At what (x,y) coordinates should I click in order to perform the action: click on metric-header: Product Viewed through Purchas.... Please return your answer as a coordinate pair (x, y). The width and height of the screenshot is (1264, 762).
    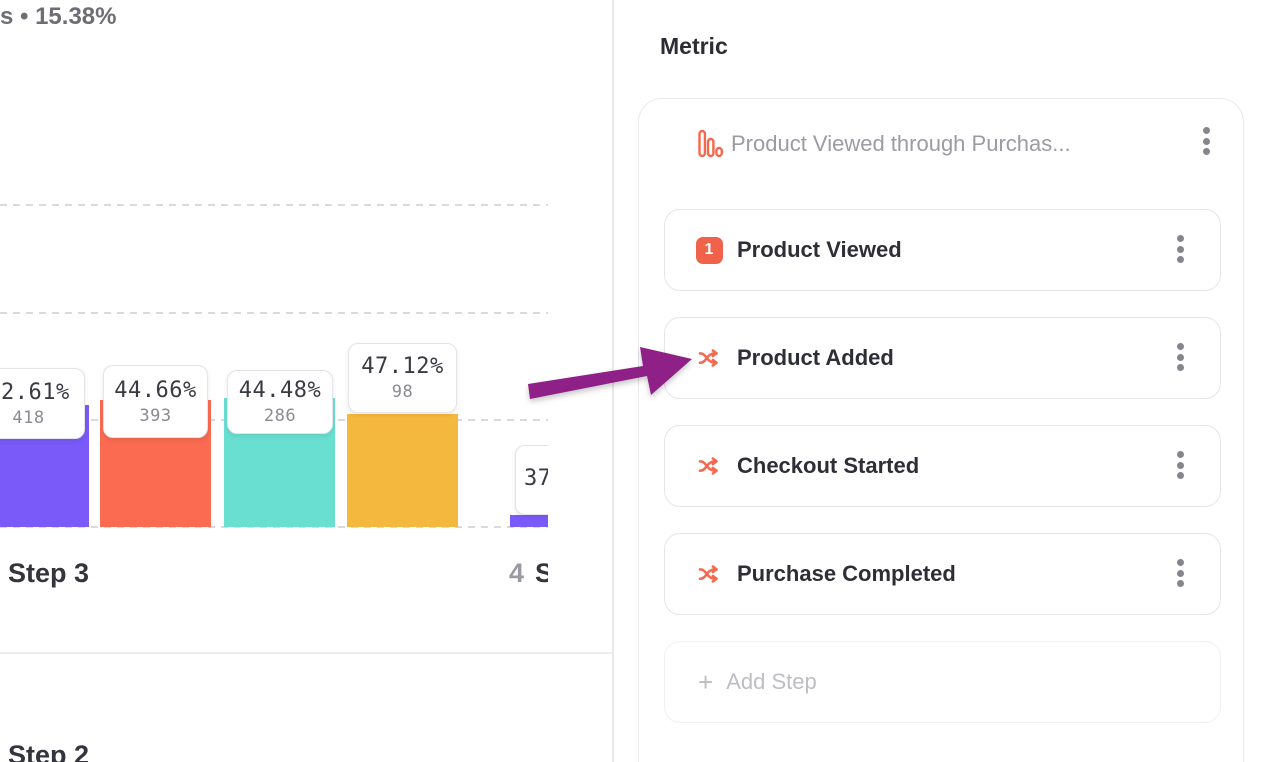
    Looking at the image, I should click on (941, 145).